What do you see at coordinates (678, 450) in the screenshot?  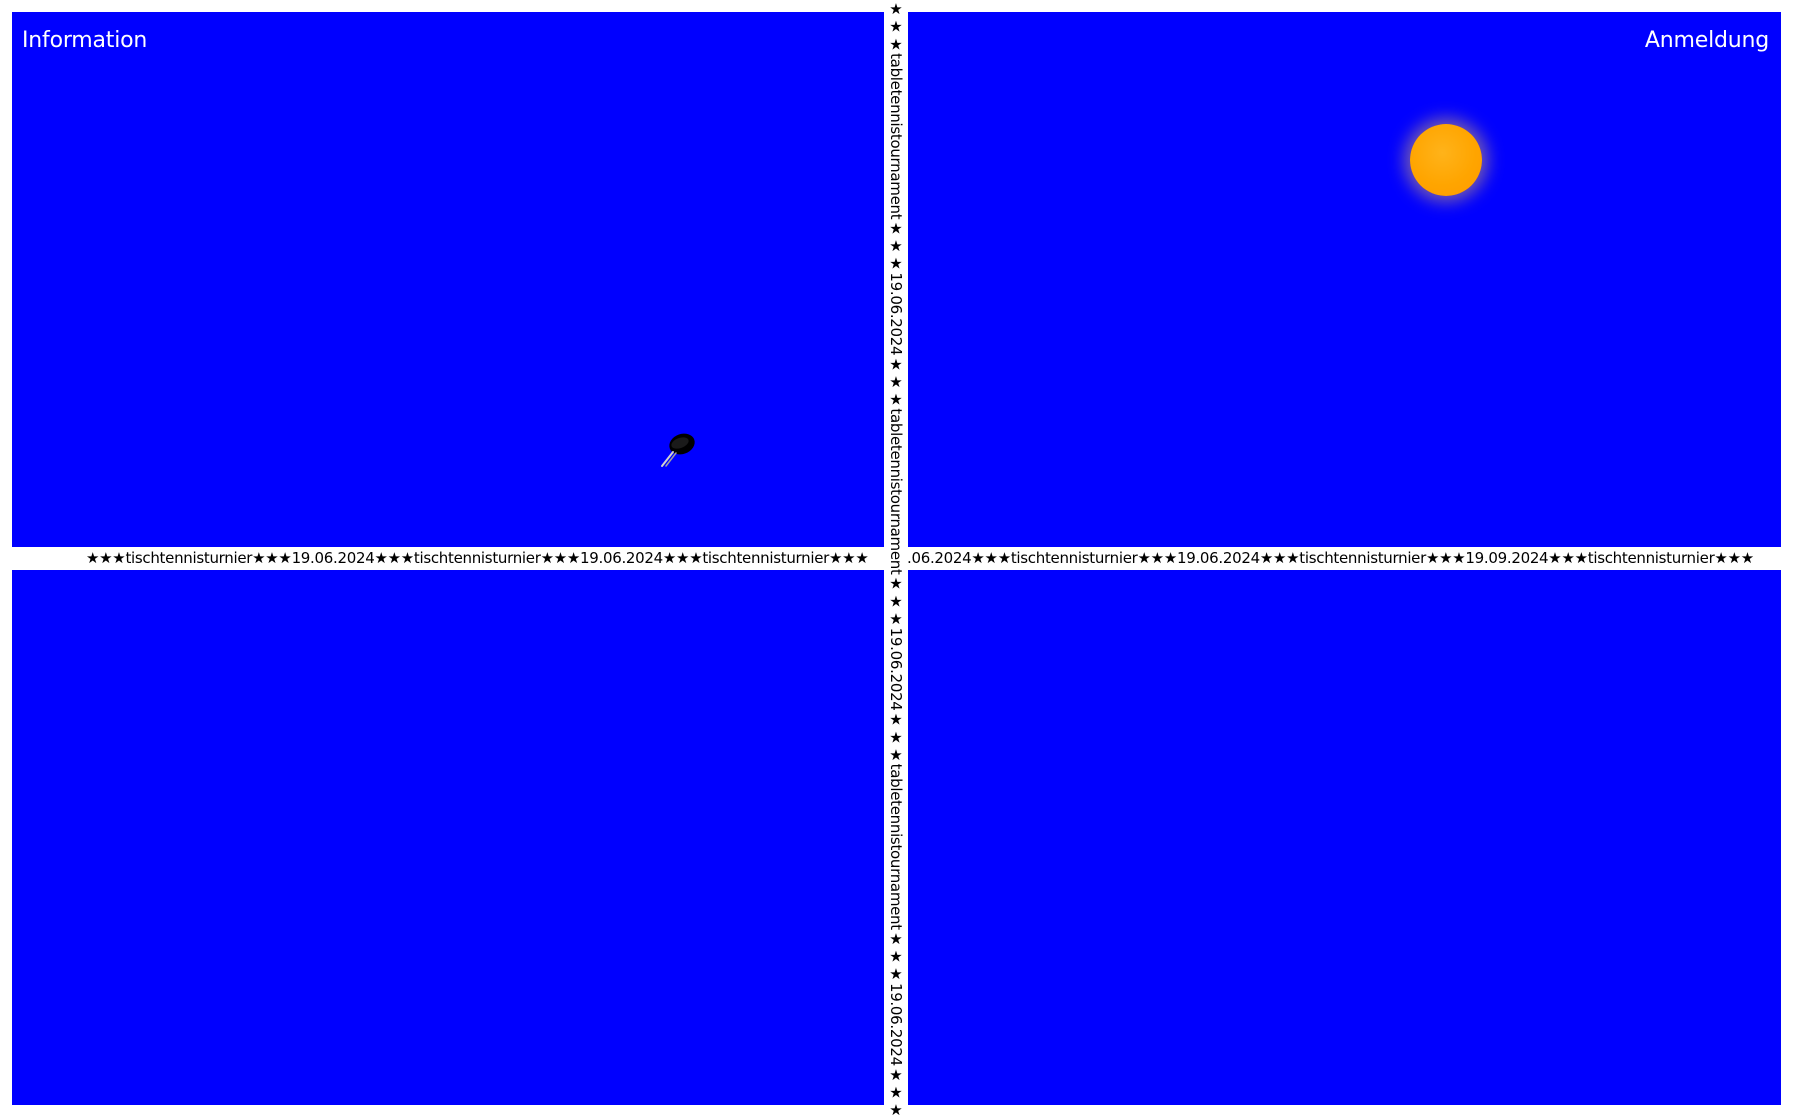 I see `table-tennis-paddle-icon` at bounding box center [678, 450].